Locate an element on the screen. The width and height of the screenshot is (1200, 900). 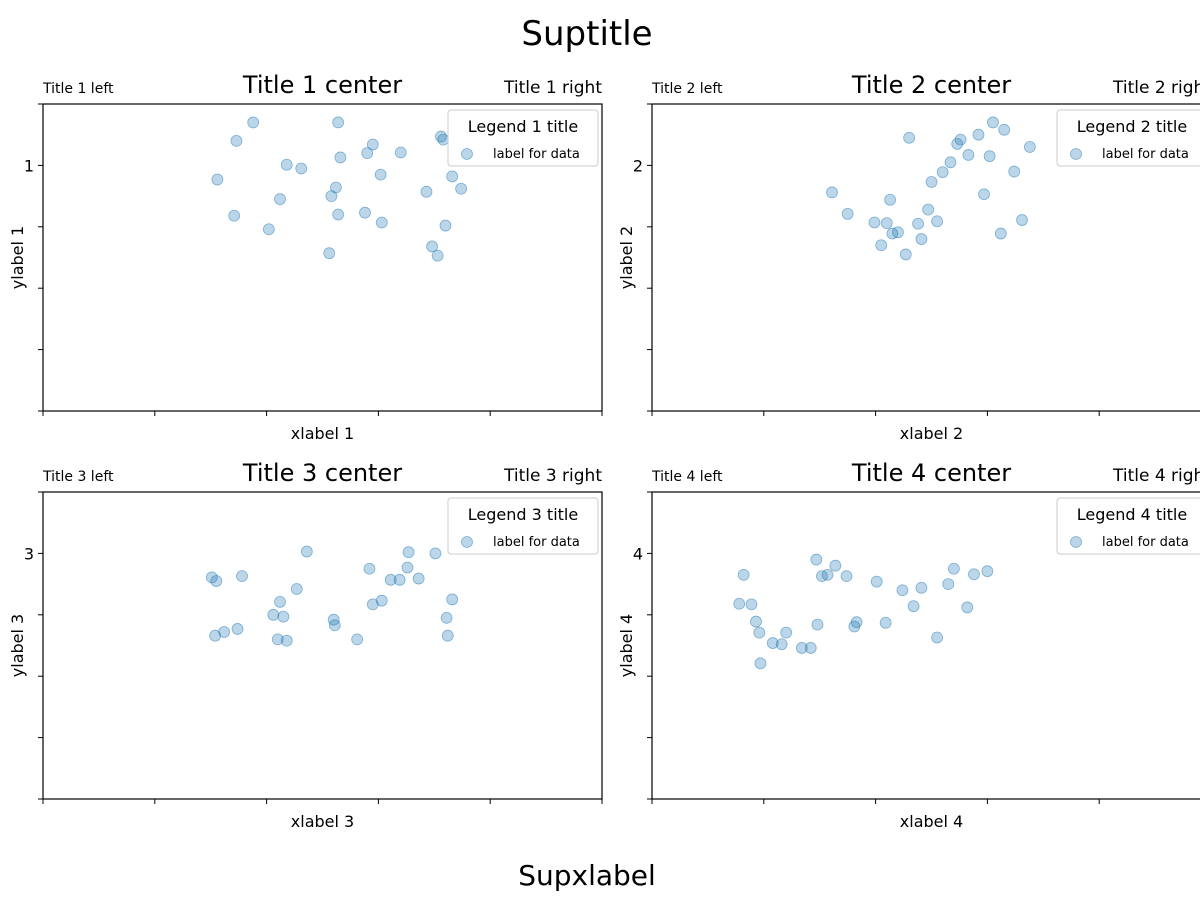
legend: Legend 4 title label for data is located at coordinates (1128, 526).